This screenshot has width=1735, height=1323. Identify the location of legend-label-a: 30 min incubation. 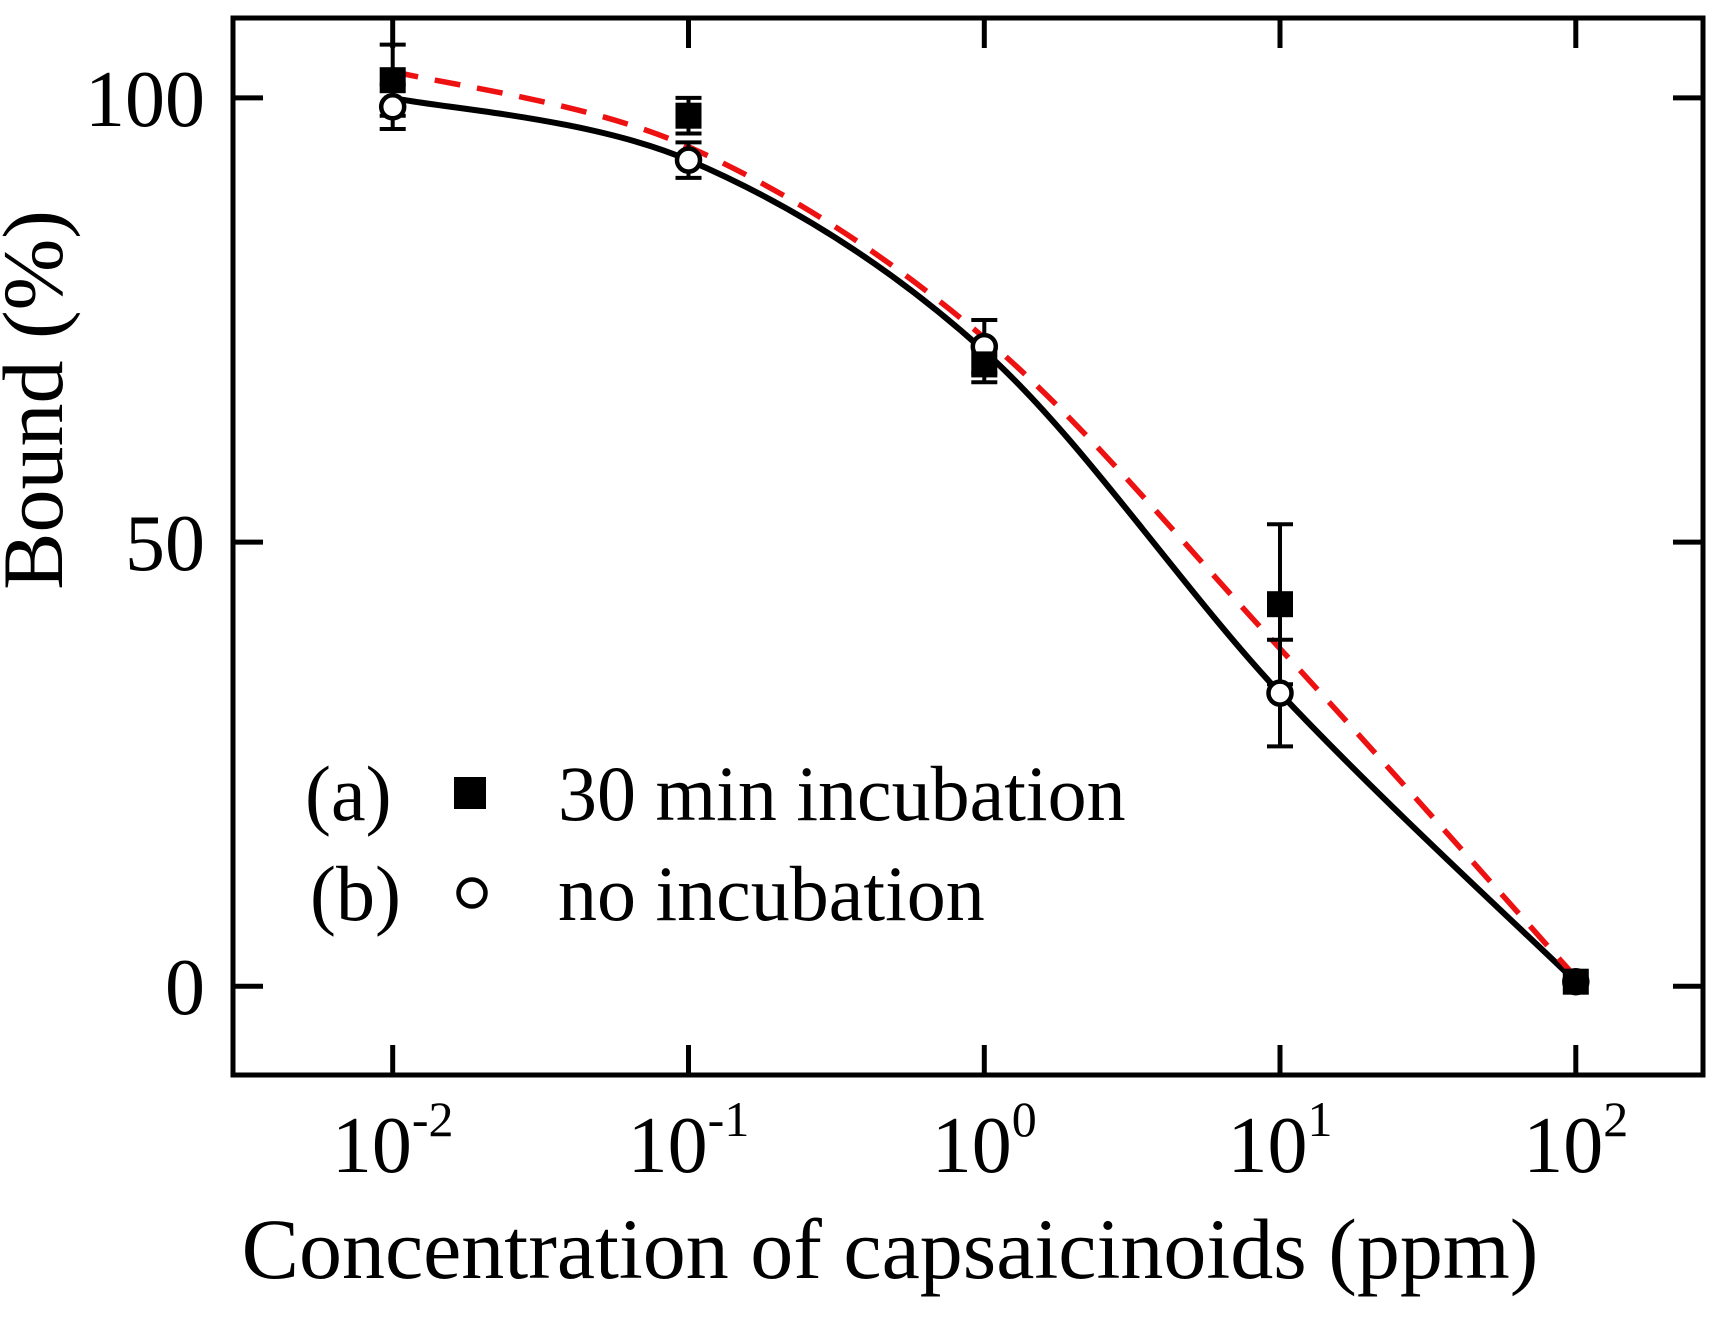
(842, 793).